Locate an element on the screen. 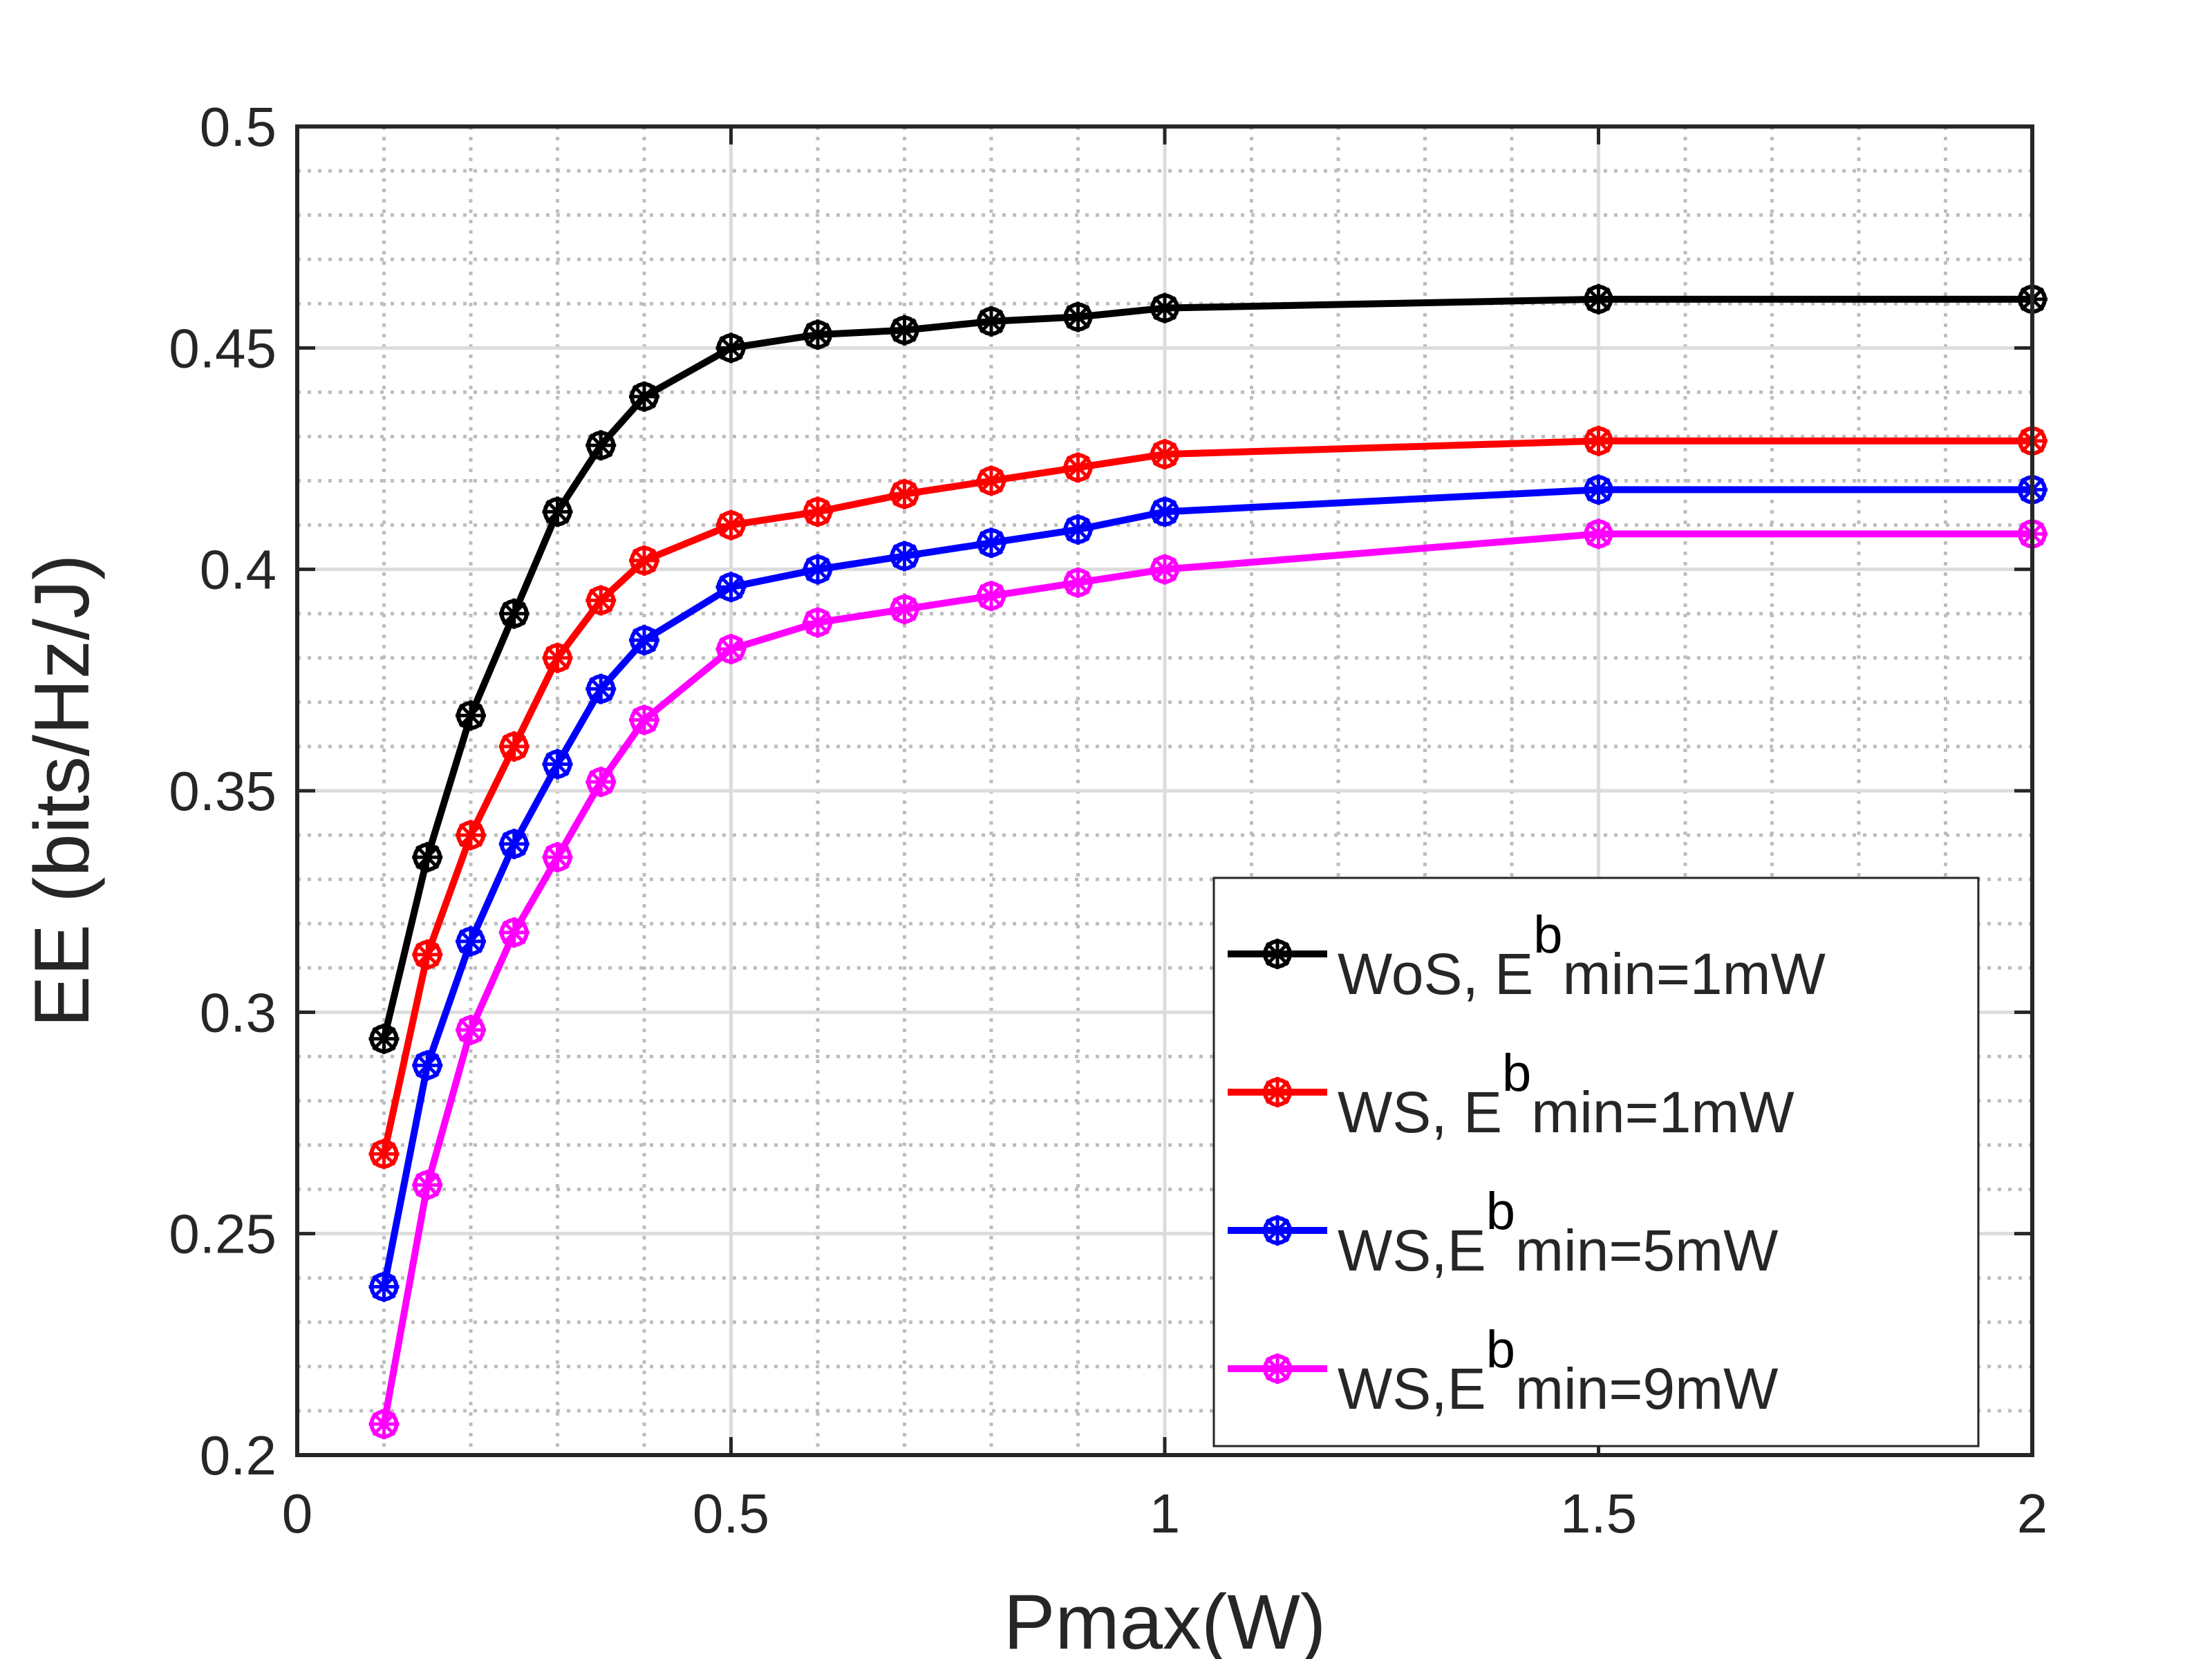 The width and height of the screenshot is (2212, 1659). legend-label: WoS, Ebmin=1mW is located at coordinates (1582, 956).